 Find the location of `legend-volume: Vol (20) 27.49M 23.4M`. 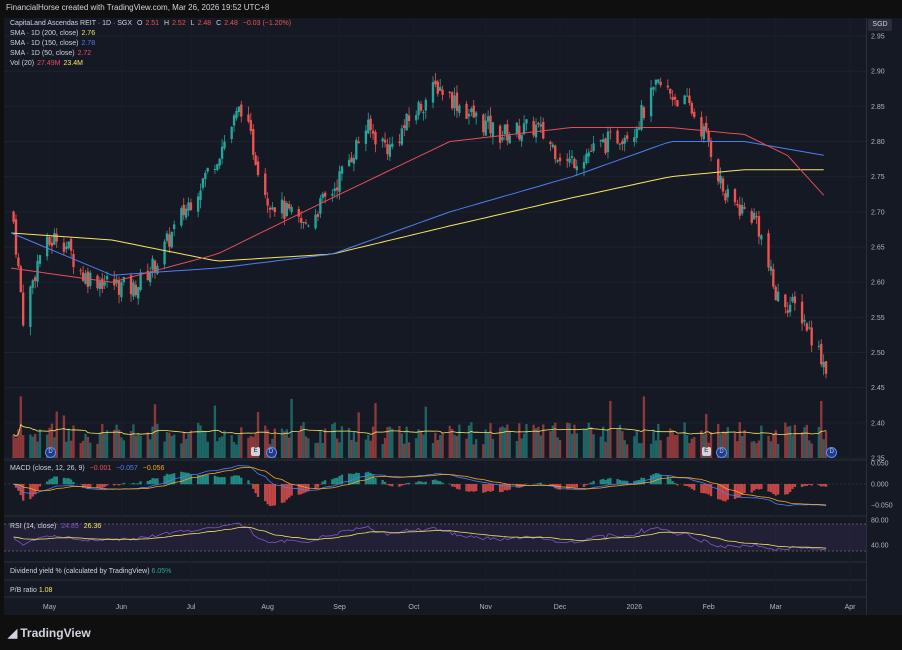

legend-volume: Vol (20) 27.49M 23.4M is located at coordinates (48, 63).